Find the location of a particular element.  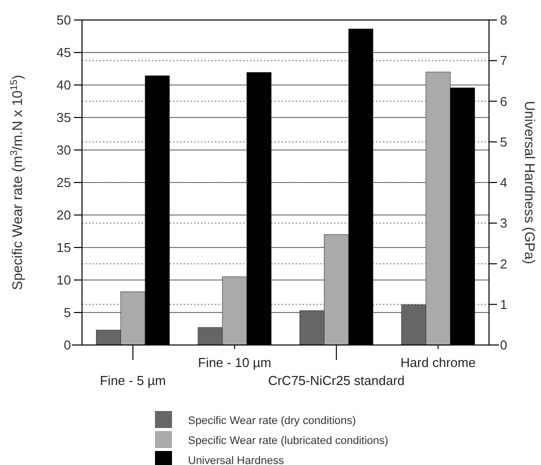

x-tick-label: Hard chrome is located at coordinates (438, 362).